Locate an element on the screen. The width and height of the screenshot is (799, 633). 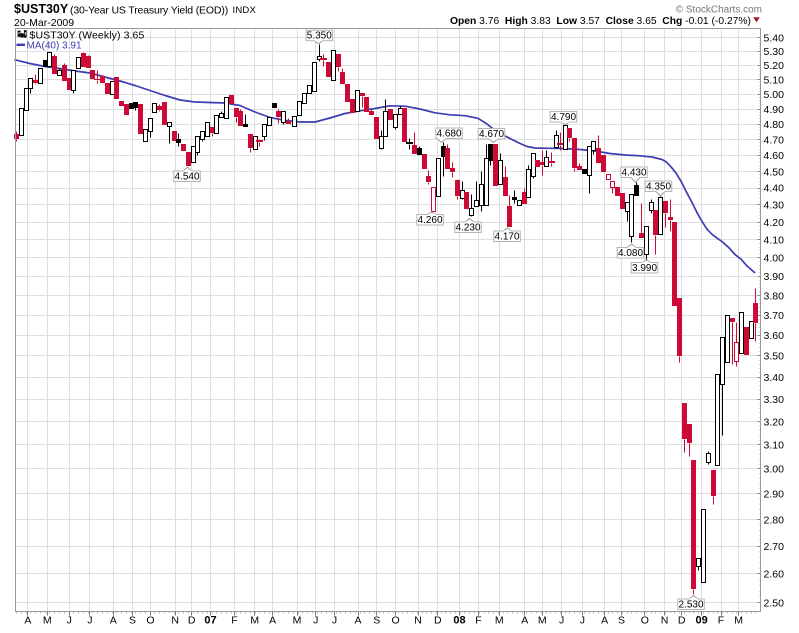
svg-text: 08 is located at coordinates (459, 621).